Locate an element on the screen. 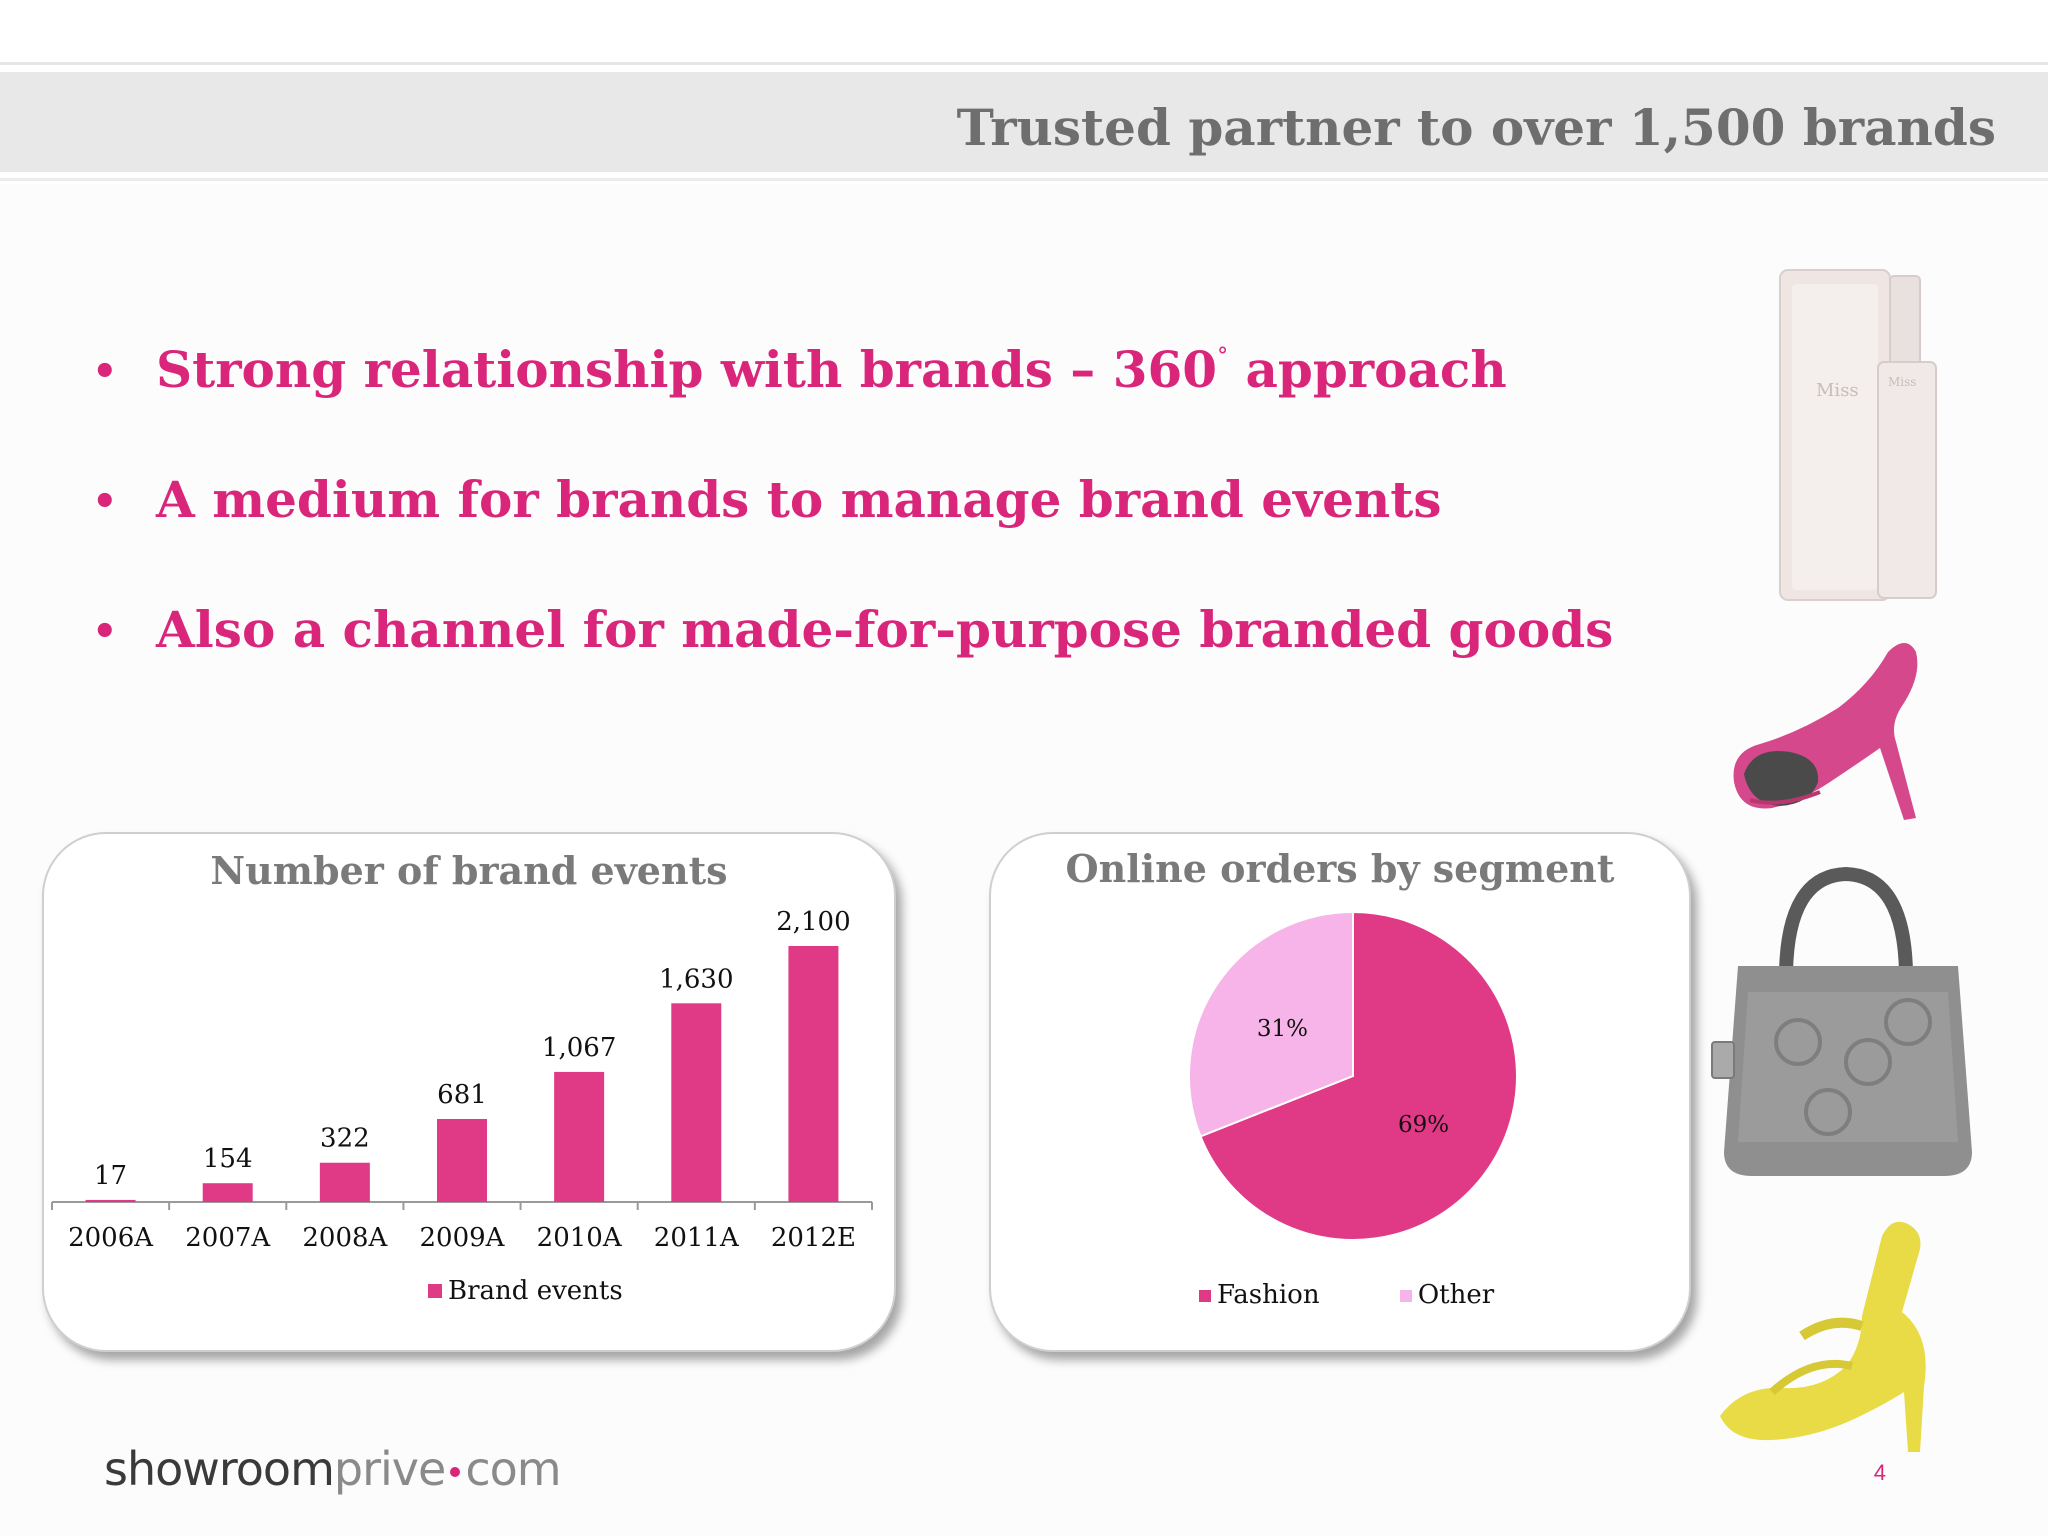 The width and height of the screenshot is (2048, 1536). x-tick-label: 2010A is located at coordinates (580, 1238).